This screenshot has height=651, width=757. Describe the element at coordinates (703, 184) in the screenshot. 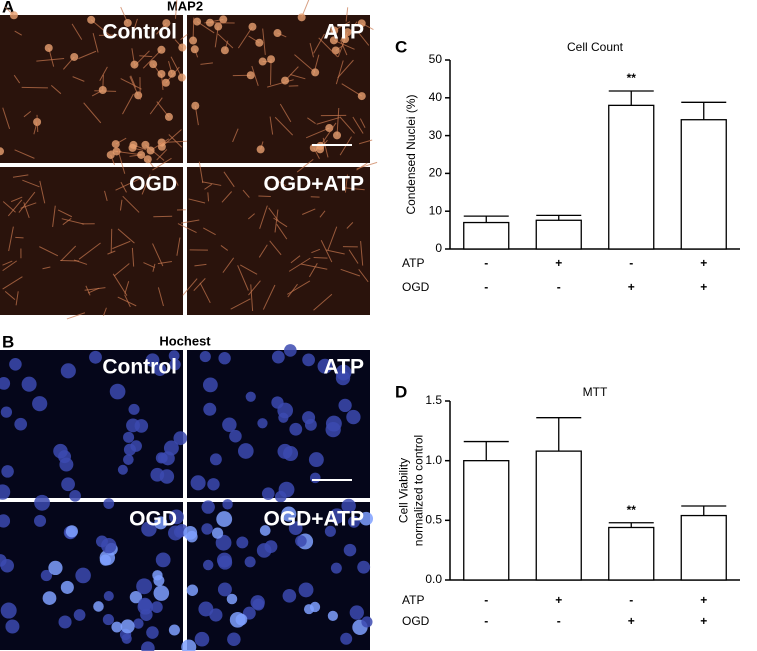

I see `bar` at that location.